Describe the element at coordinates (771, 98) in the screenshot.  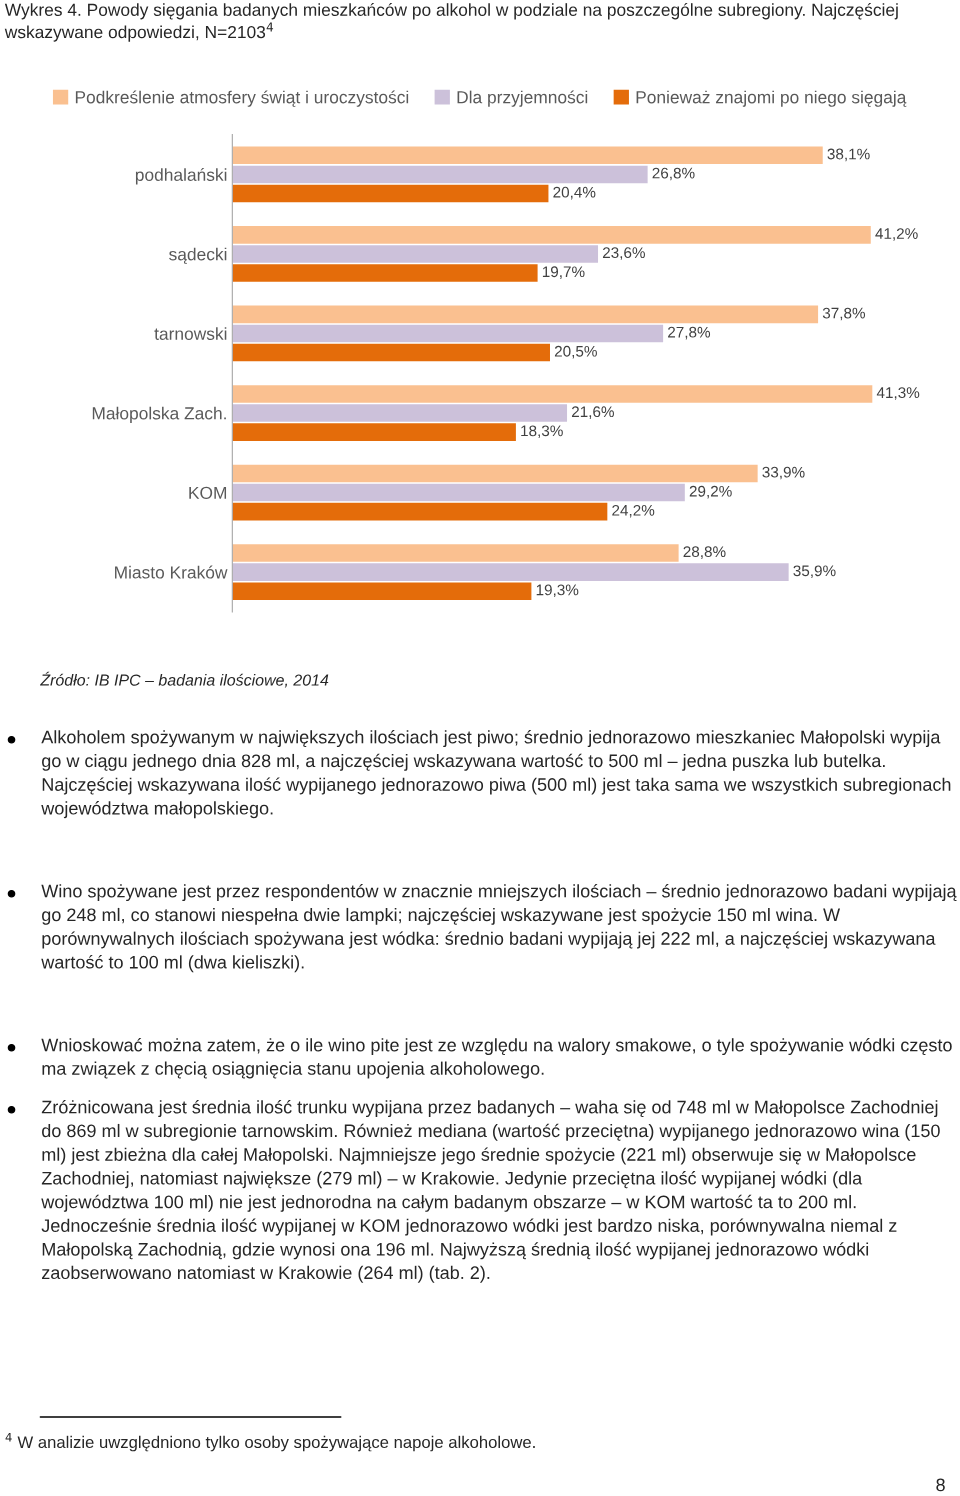
I see `legend-label: Ponieważ znajomi po niego sięgają` at that location.